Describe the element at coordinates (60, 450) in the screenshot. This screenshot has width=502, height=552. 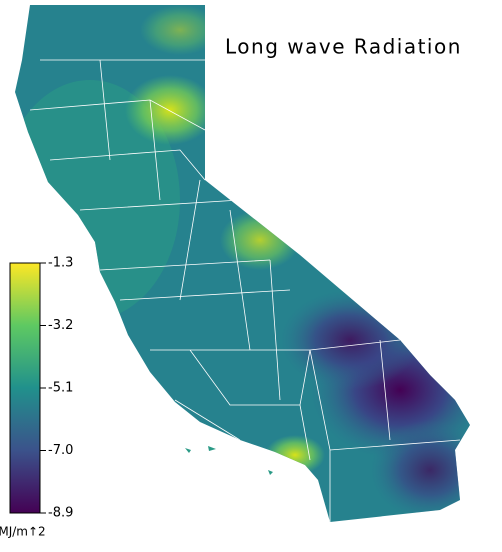
I see `colorbar-tick-label: -7.0` at that location.